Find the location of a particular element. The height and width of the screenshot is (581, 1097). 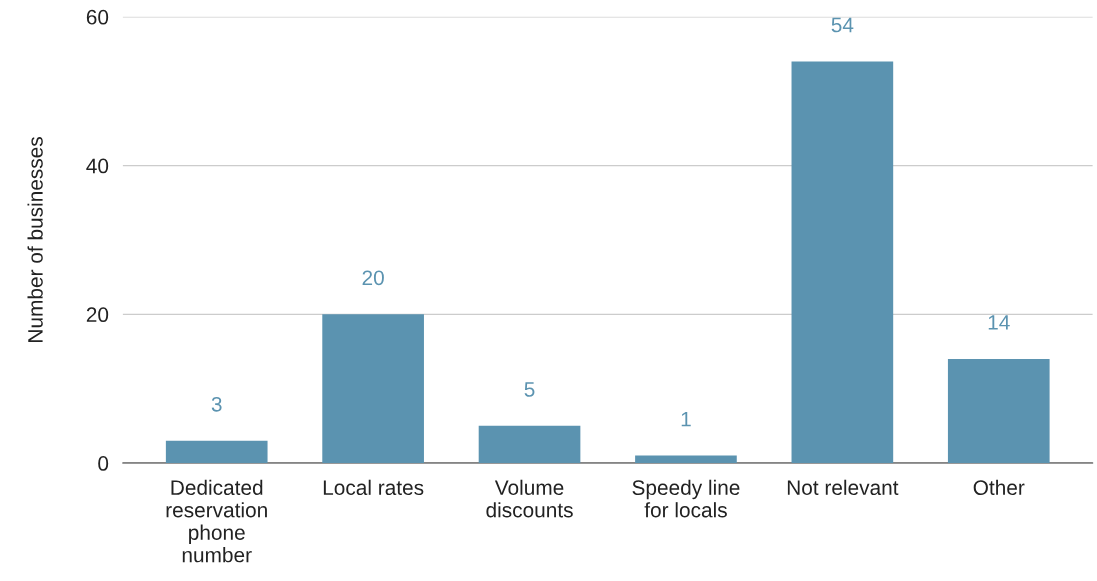

data-label: 3 is located at coordinates (216, 404).